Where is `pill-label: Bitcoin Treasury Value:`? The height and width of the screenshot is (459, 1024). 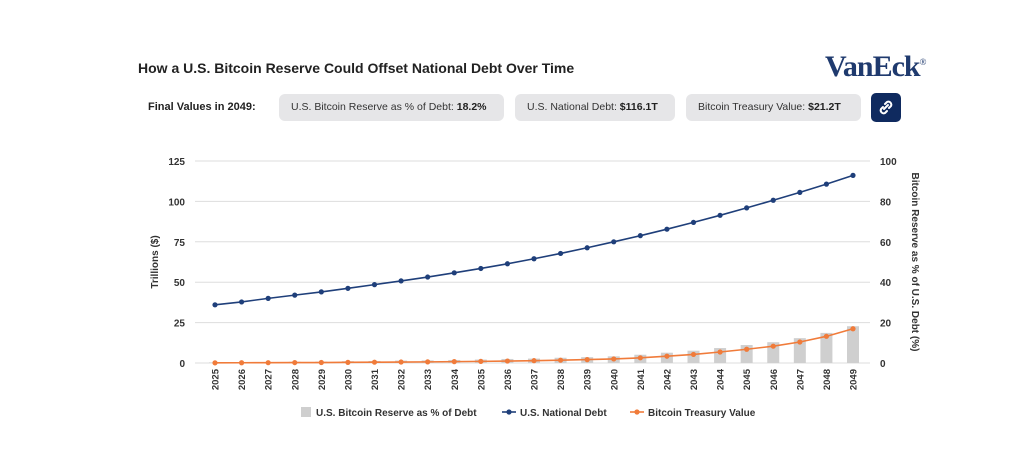 pill-label: Bitcoin Treasury Value: is located at coordinates (753, 107).